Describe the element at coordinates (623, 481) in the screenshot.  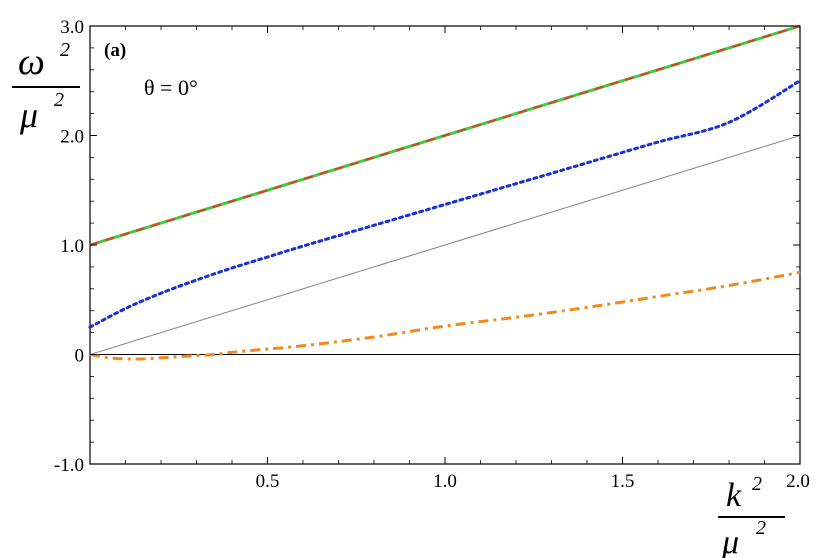
I see `x-tick-label: 1.5` at that location.